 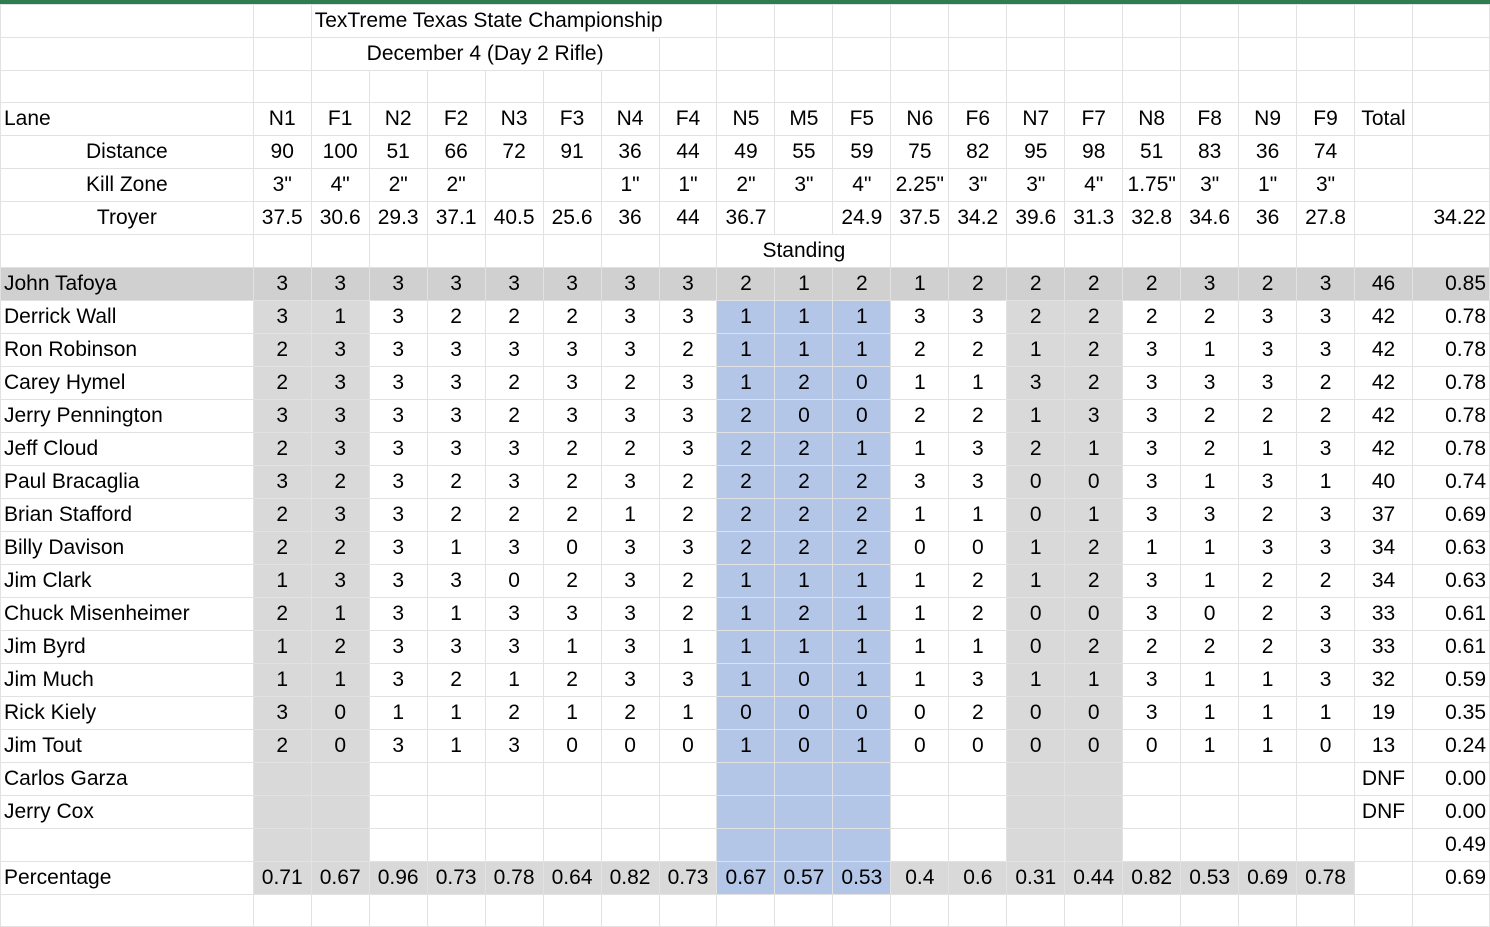 I want to click on killzone-cell: 2.25", so click(x=920, y=185).